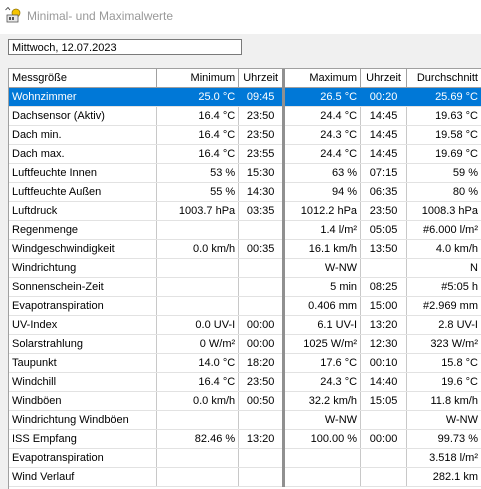  I want to click on cell-name: Windgeschwindigkeit, so click(83, 249).